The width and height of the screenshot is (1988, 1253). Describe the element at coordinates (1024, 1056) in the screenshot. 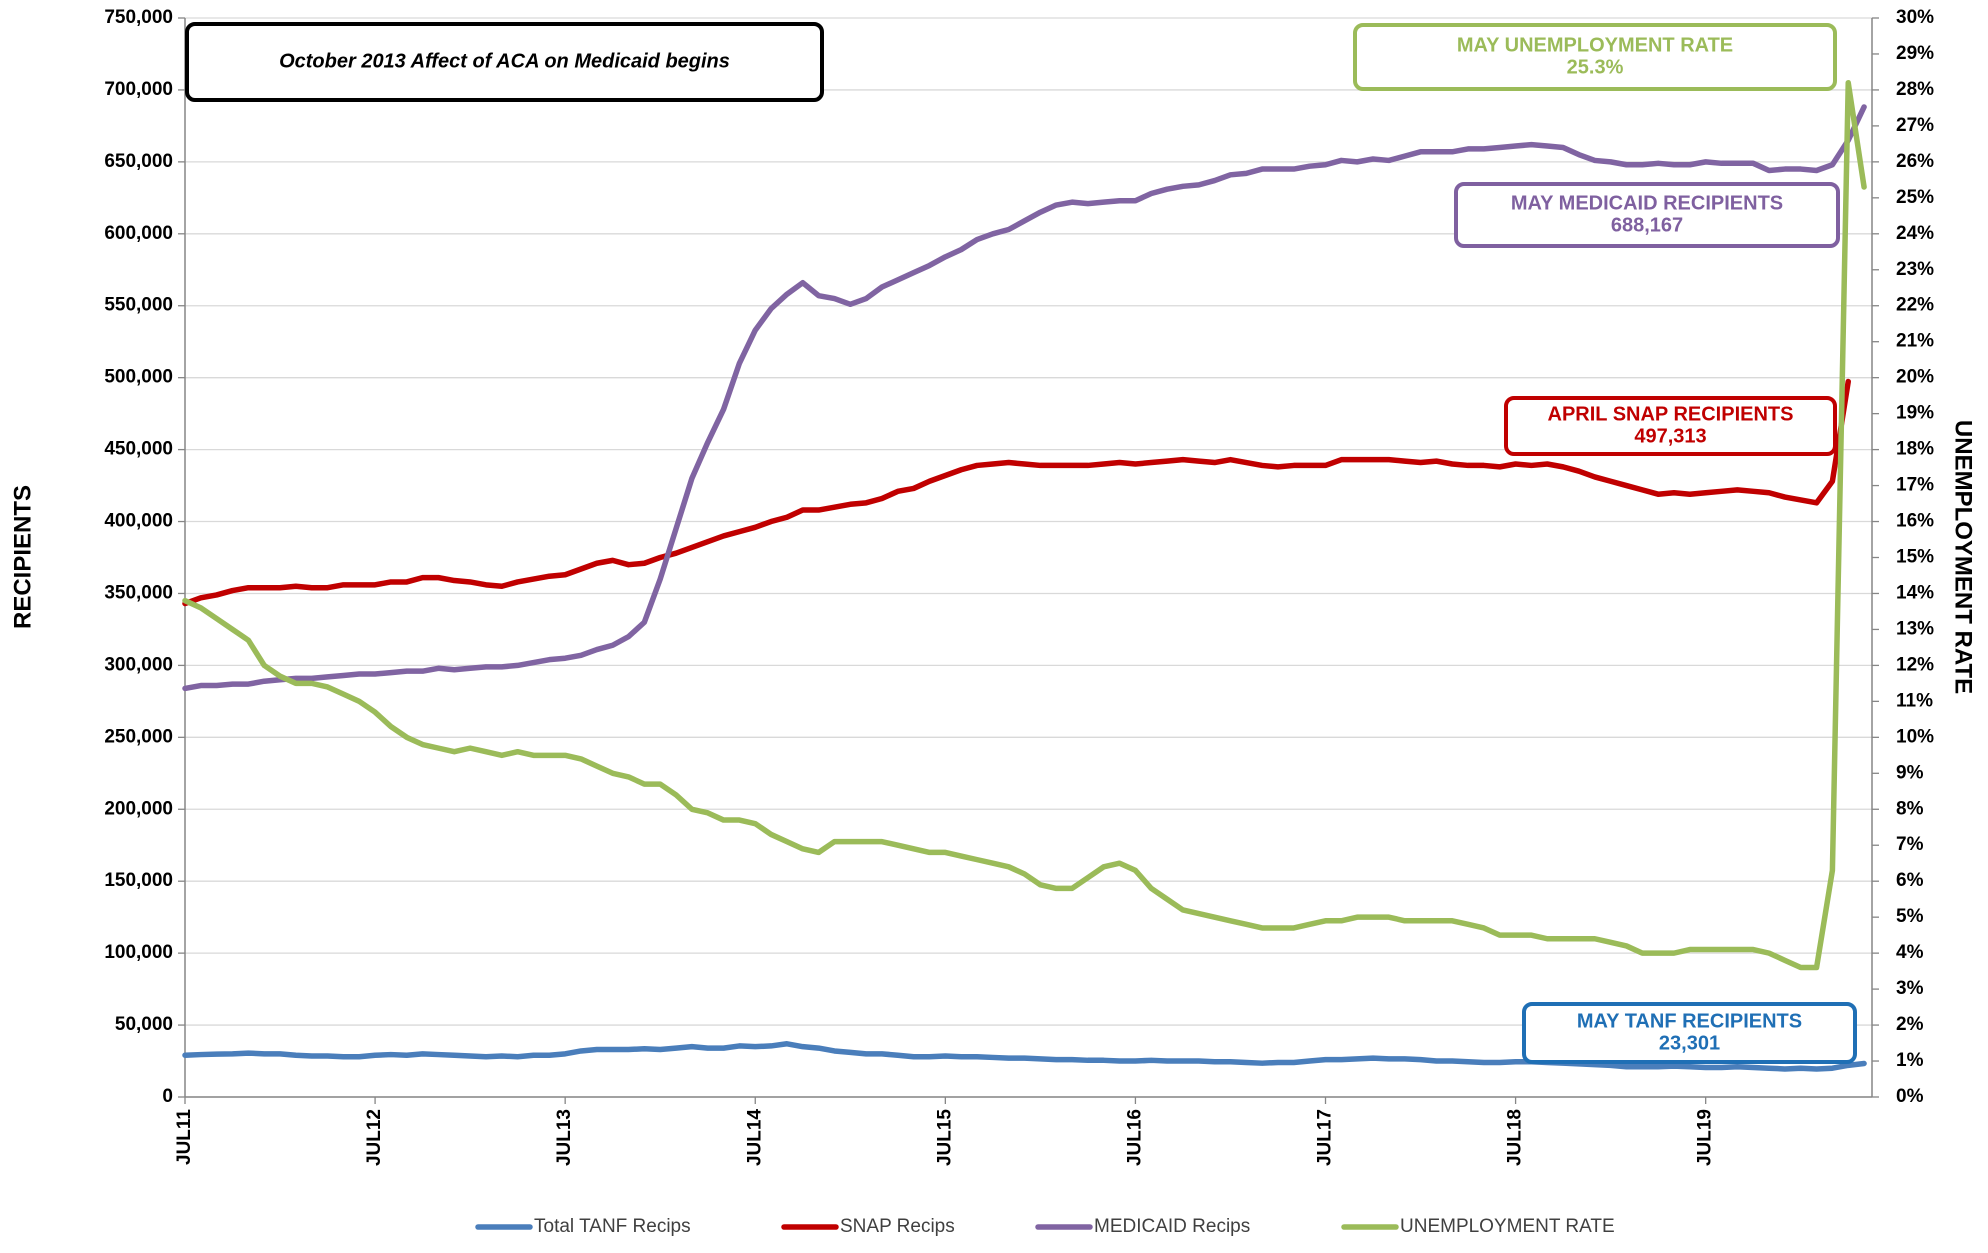

I see `series-line` at that location.